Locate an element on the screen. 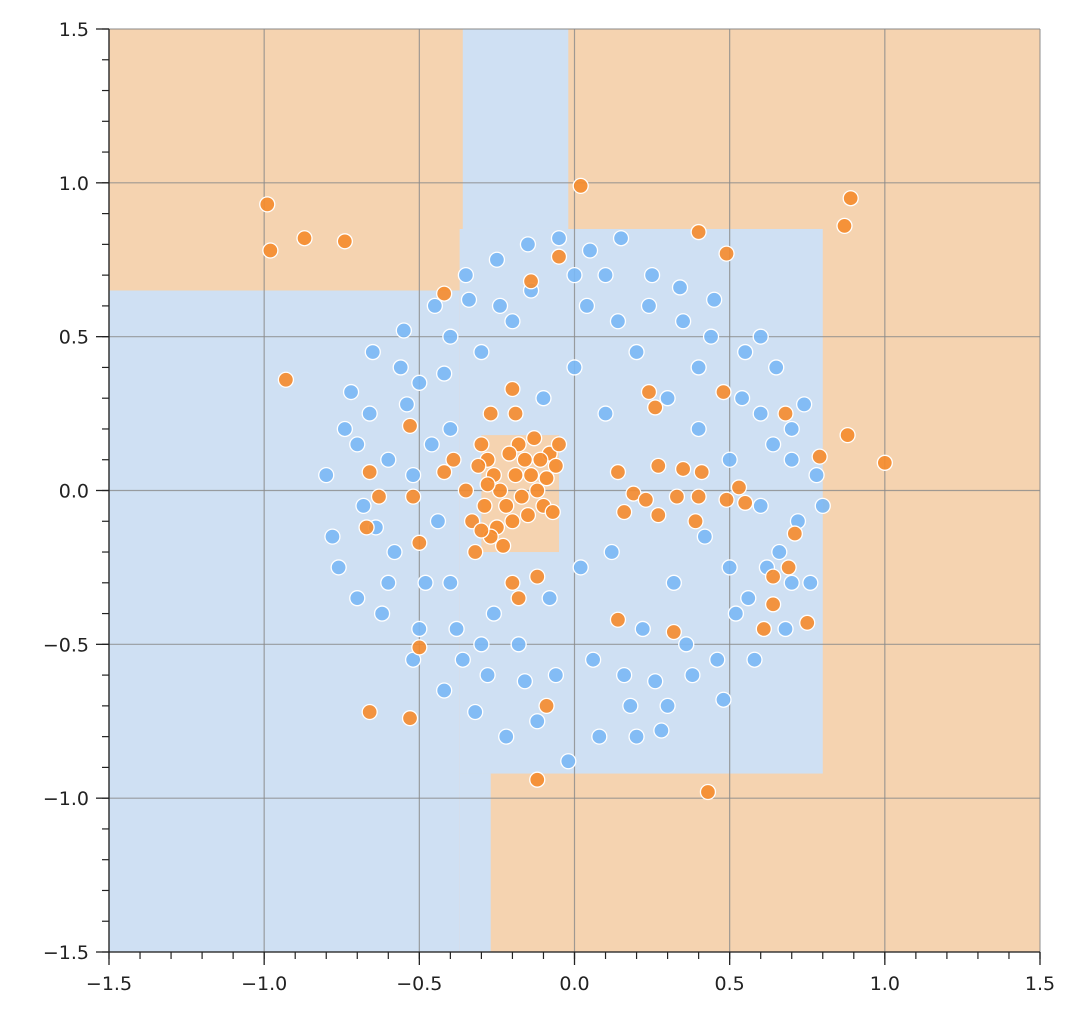  region-blue-vertical_band_top is located at coordinates (515, 129).